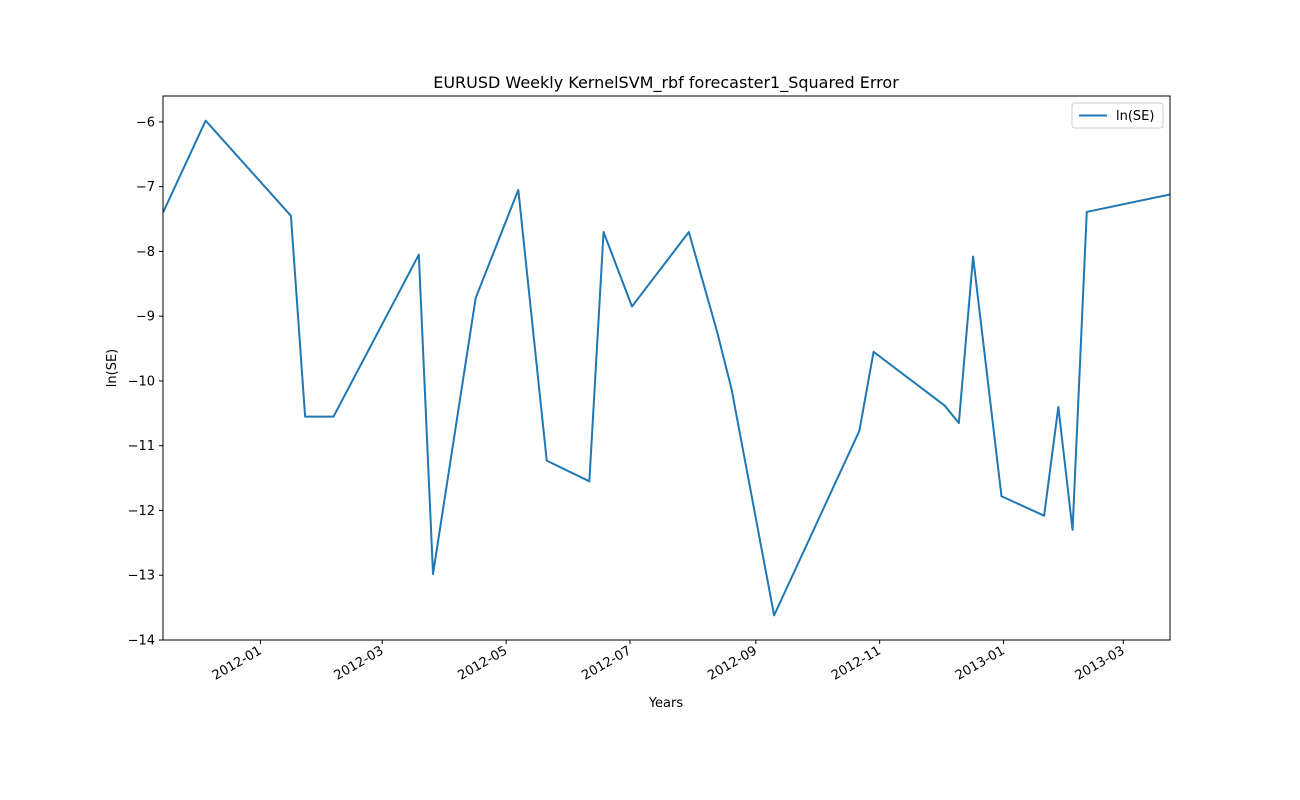  What do you see at coordinates (980, 663) in the screenshot?
I see `x-tick-label: 2013-01` at bounding box center [980, 663].